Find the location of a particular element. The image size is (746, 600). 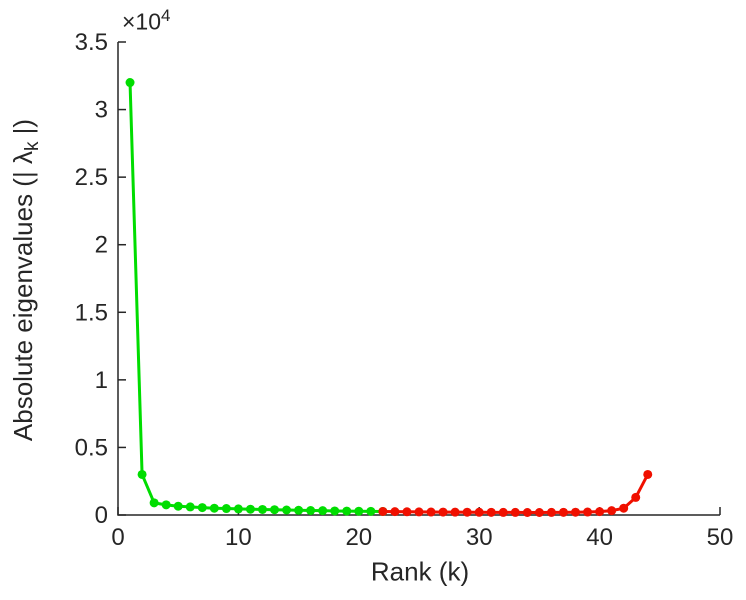

y-axis-exponent-label: ×10⁴ is located at coordinates (146, 21).